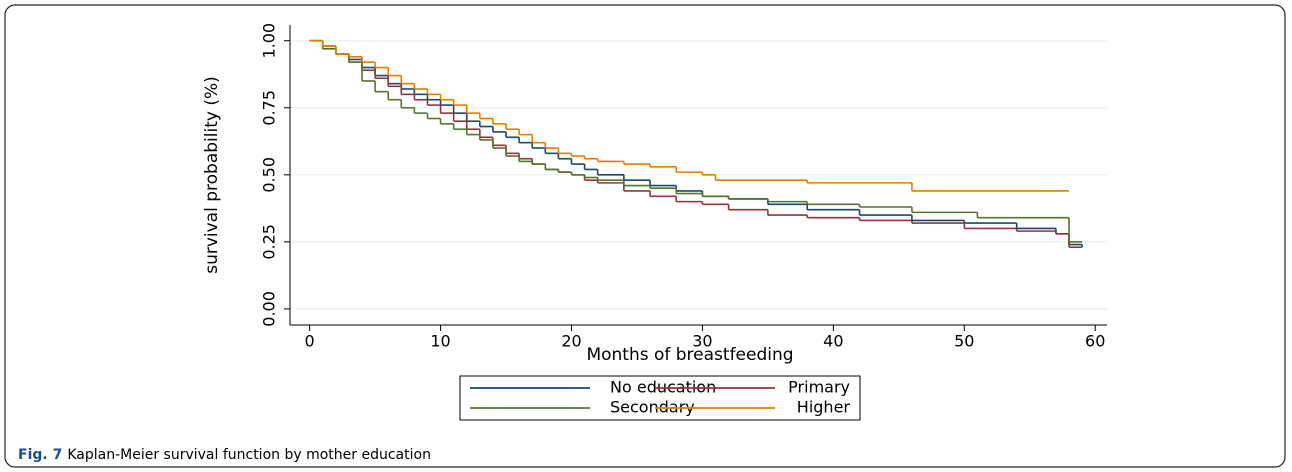 This screenshot has height=472, width=1292. I want to click on legend-label: Secondary, so click(652, 407).